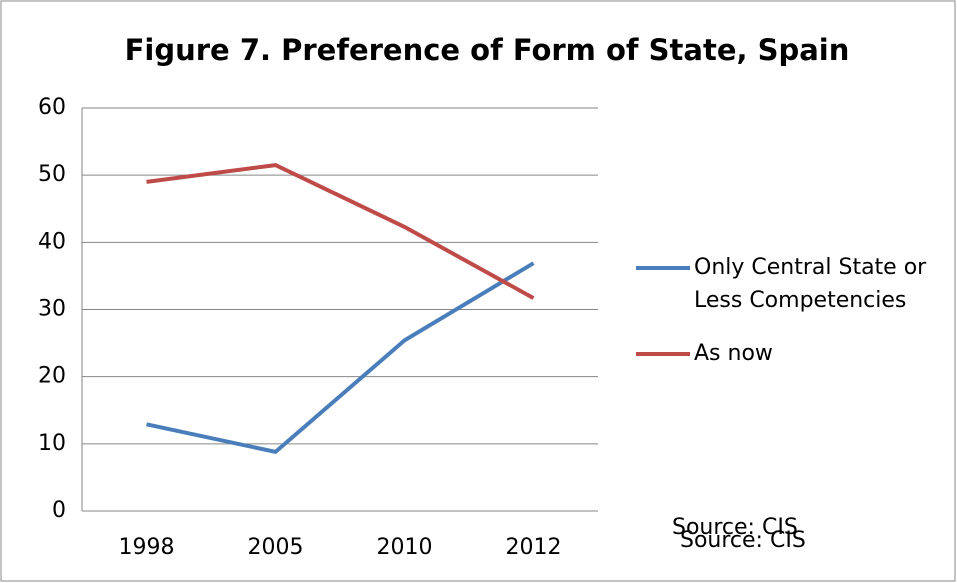 Image resolution: width=957 pixels, height=583 pixels. Describe the element at coordinates (733, 353) in the screenshot. I see `legend-label: As now` at that location.